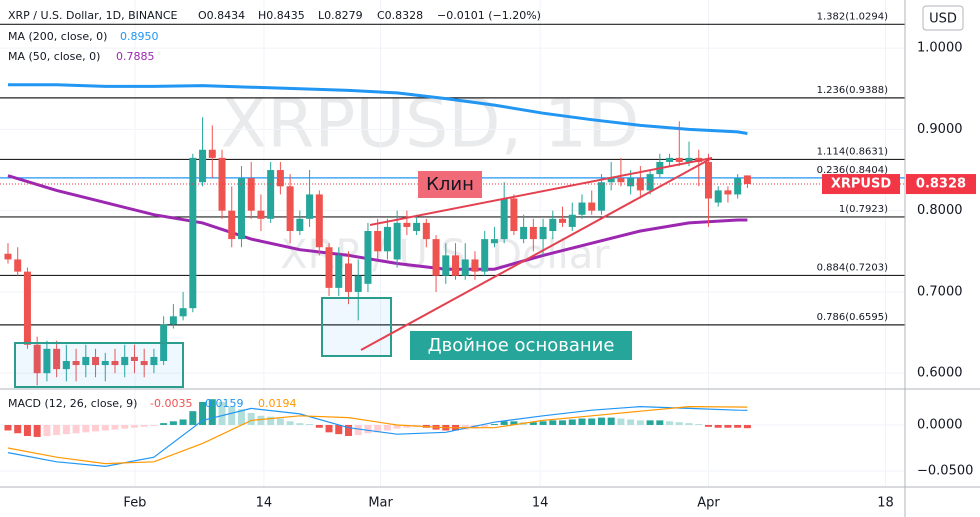 Image resolution: width=980 pixels, height=517 pixels. Describe the element at coordinates (340, 15) in the screenshot. I see `ohlc-label: L0.8279` at that location.